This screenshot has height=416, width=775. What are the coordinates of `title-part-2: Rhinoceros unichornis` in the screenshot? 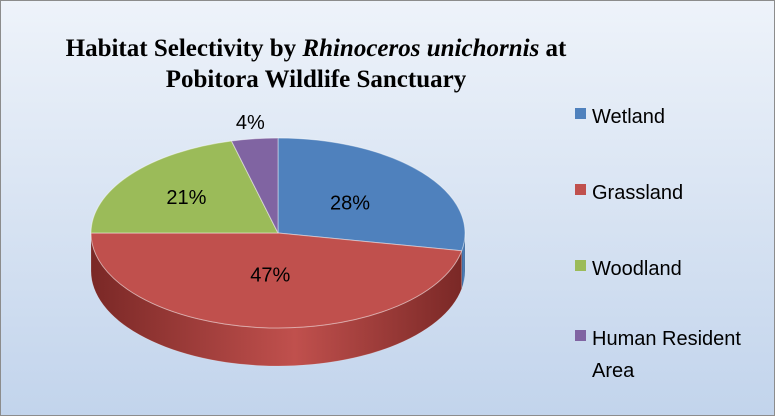 It's located at (421, 48).